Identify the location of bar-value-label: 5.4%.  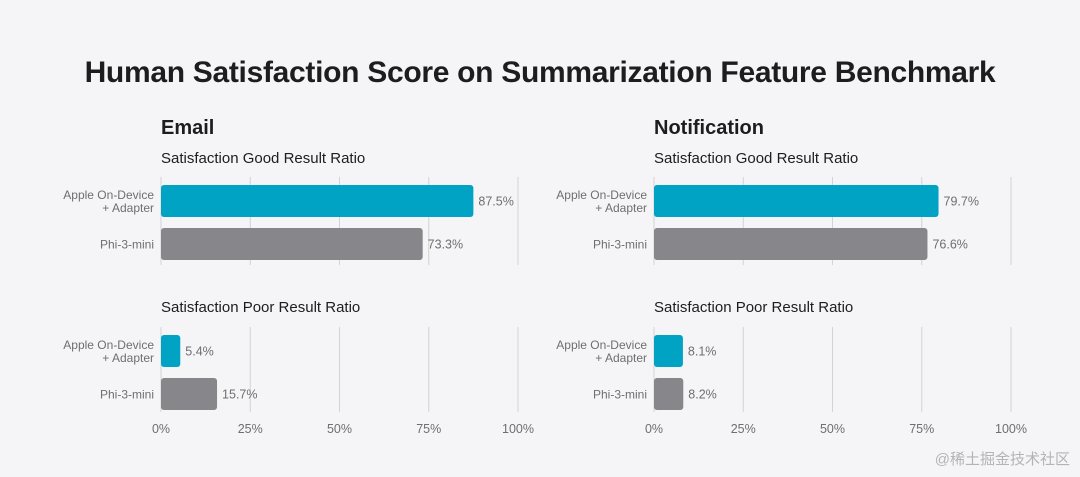
(199, 352).